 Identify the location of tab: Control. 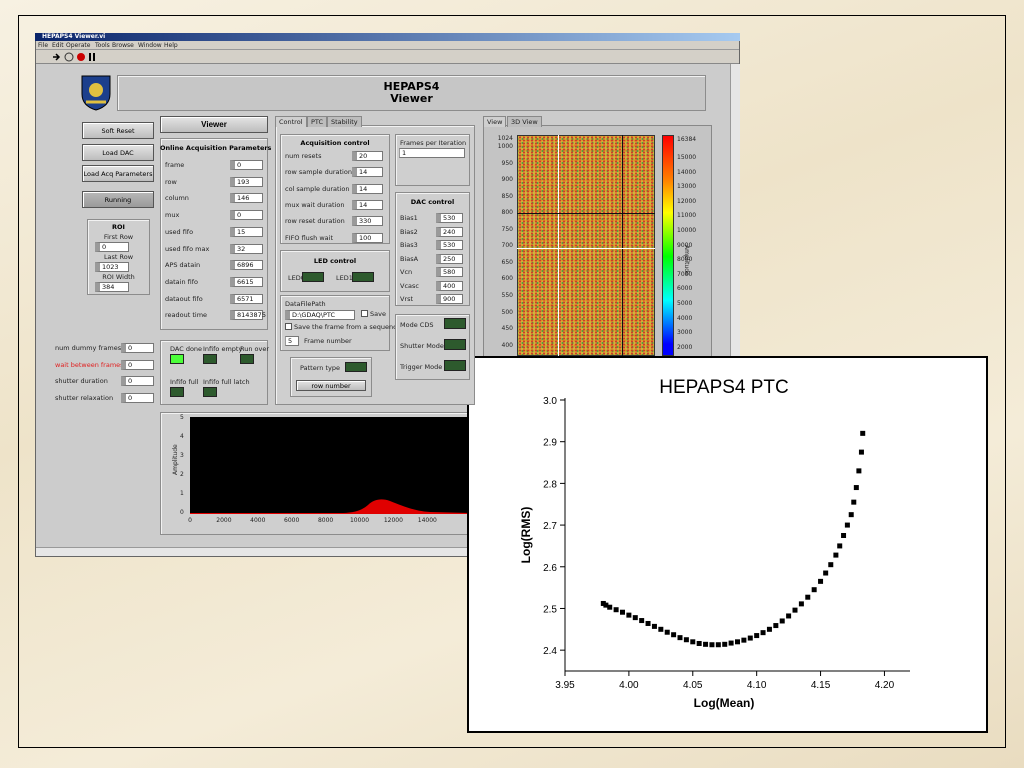
(291, 121).